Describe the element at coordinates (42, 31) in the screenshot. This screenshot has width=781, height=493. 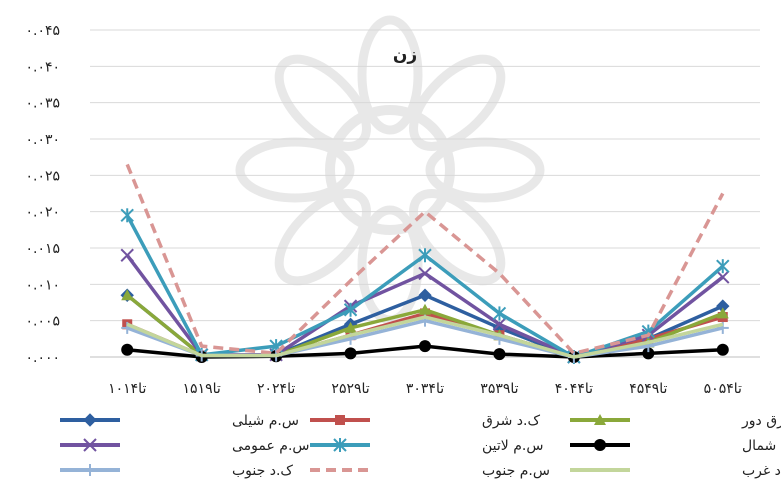
I see `y-tick-label: ۰.۰۴۵` at that location.